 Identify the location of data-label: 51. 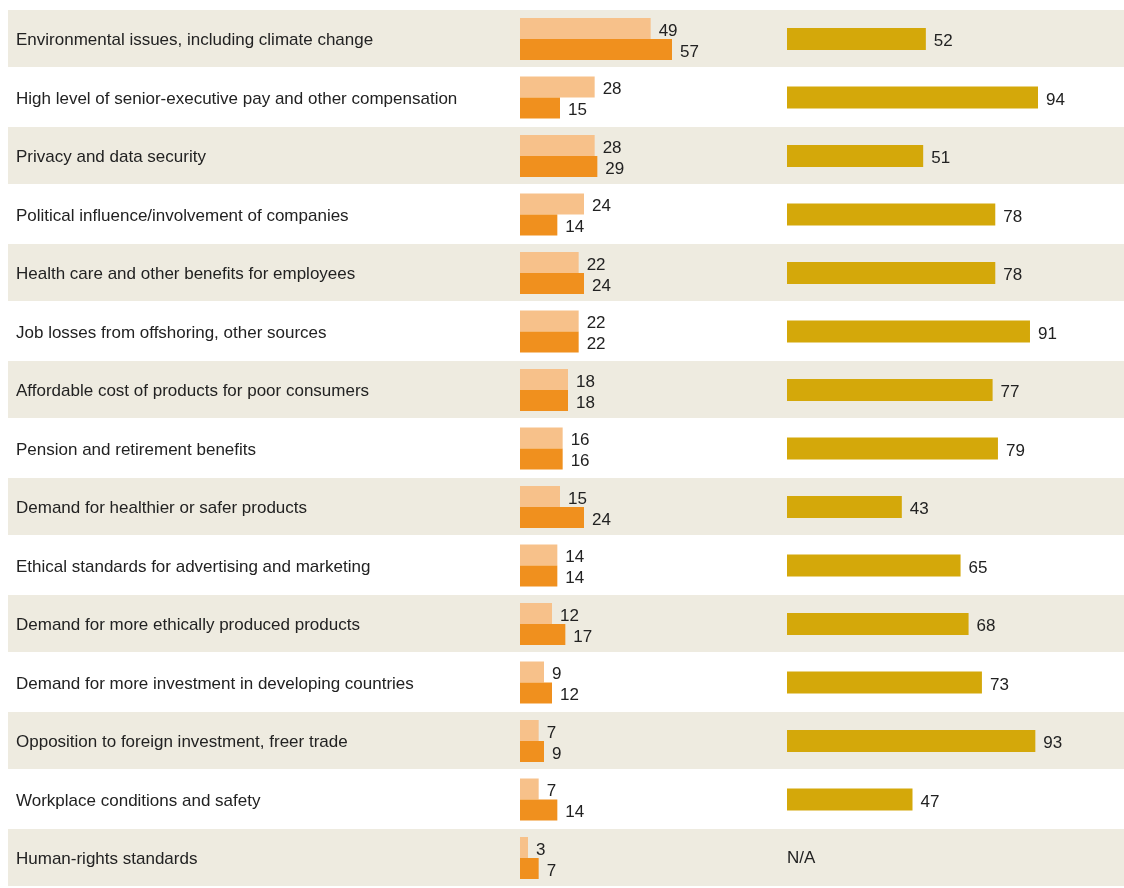
(941, 157).